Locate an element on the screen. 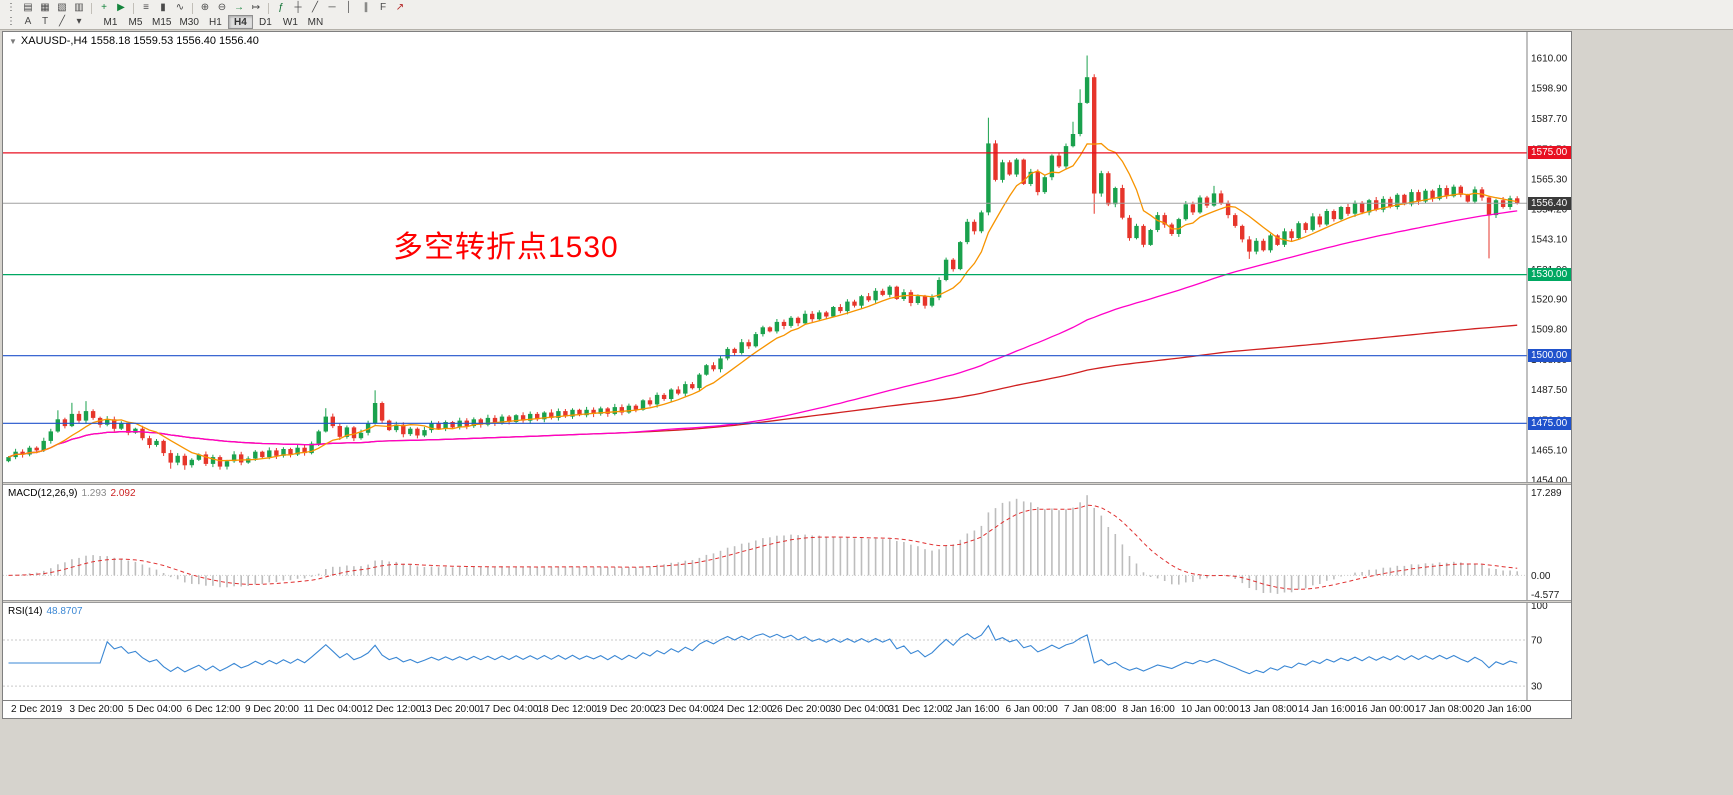 The image size is (1733, 795). vertical-line-icon: │ is located at coordinates (349, 7).